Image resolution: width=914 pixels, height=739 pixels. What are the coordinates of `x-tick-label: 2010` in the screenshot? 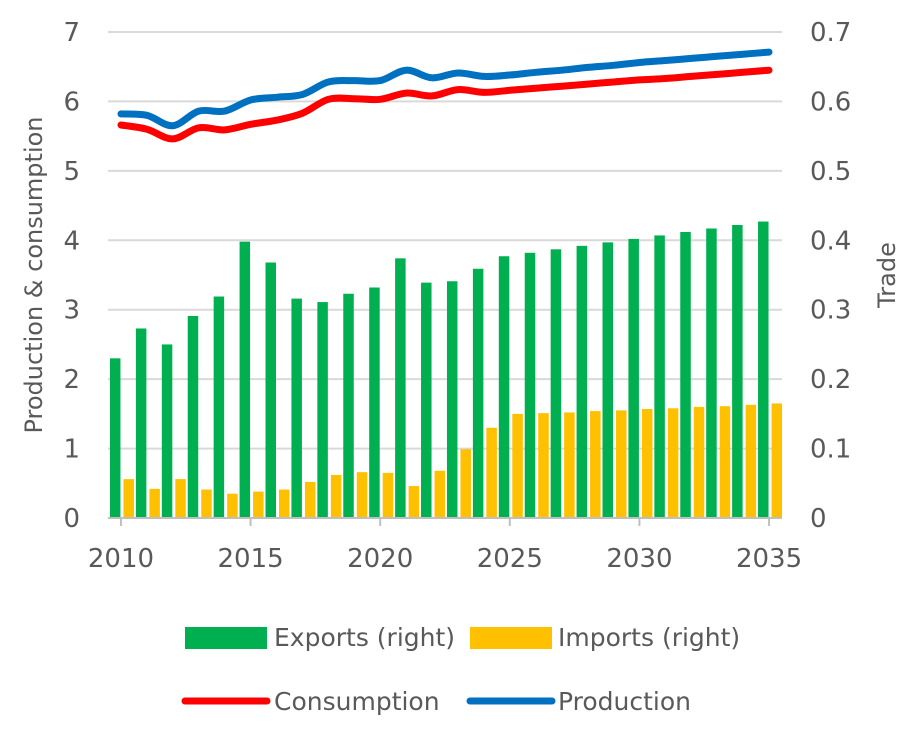 It's located at (121, 559).